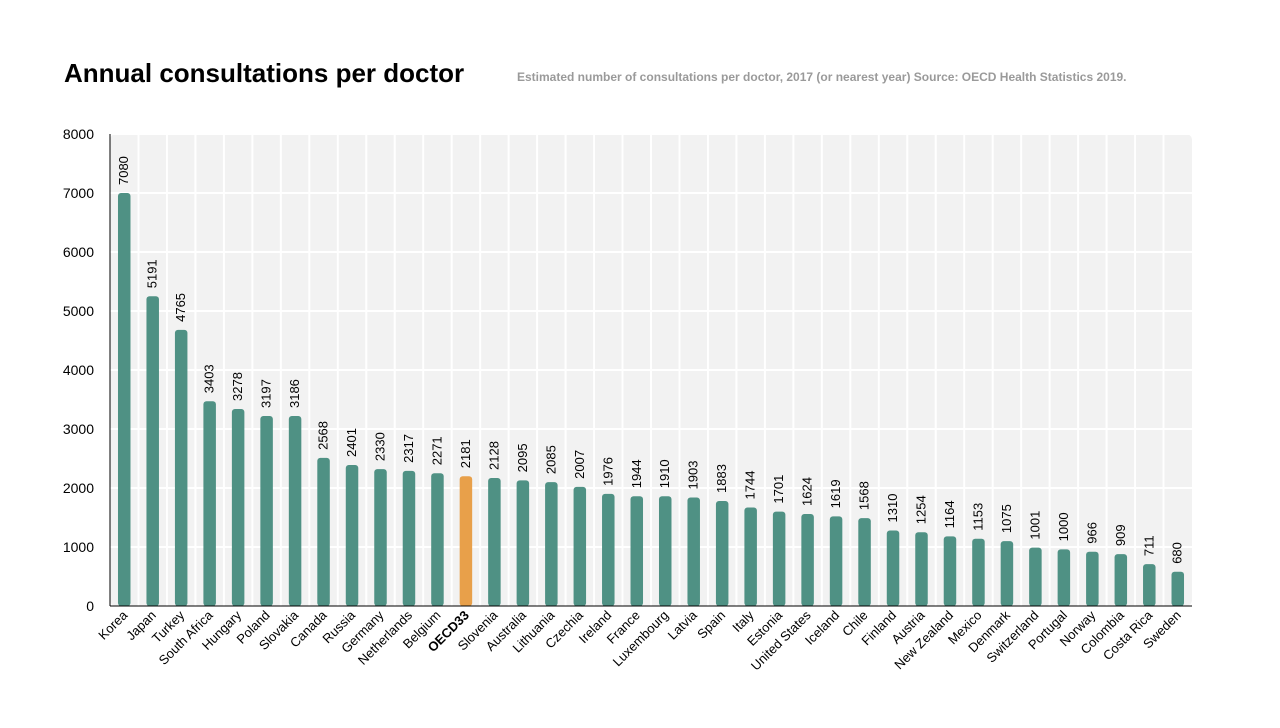 The image size is (1280, 728). What do you see at coordinates (78, 488) in the screenshot?
I see `y-tick-label: 2000` at bounding box center [78, 488].